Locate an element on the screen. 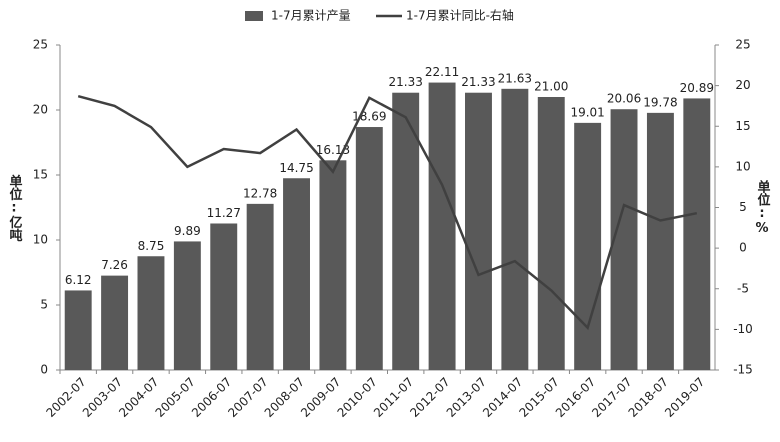 The height and width of the screenshot is (442, 780). y-tick-label: 10 is located at coordinates (40, 240).